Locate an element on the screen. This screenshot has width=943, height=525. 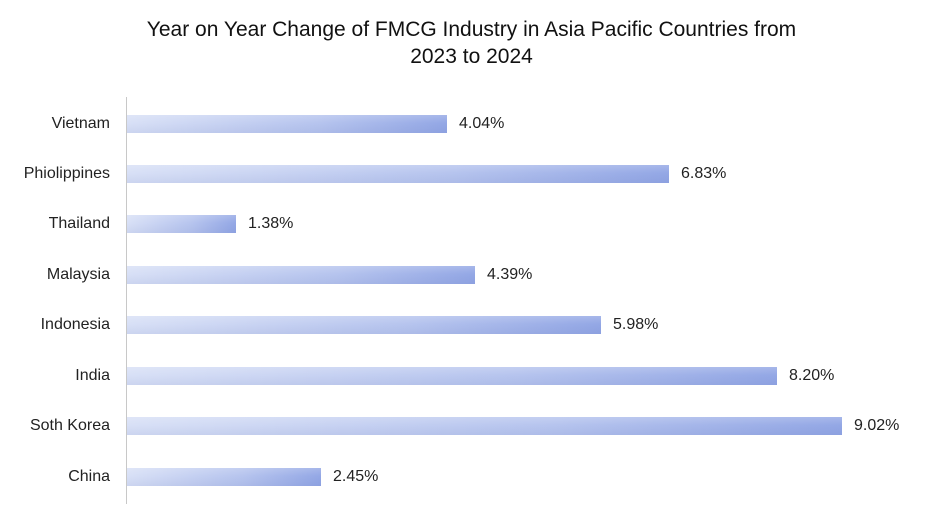
bar-row: Malaysia 4.39% is located at coordinates (471, 275).